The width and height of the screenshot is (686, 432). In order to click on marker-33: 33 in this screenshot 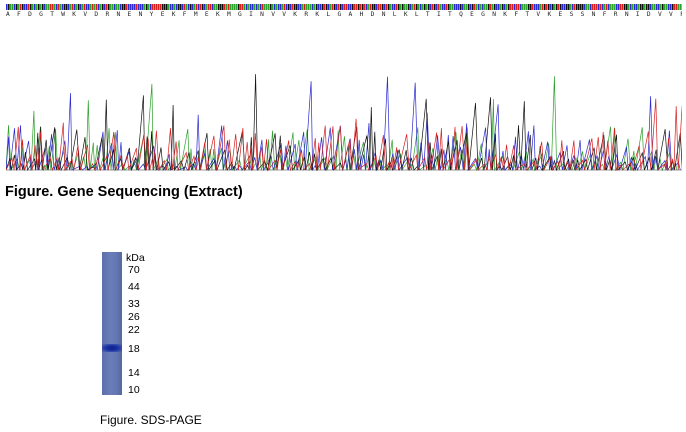, I will do `click(134, 304)`.